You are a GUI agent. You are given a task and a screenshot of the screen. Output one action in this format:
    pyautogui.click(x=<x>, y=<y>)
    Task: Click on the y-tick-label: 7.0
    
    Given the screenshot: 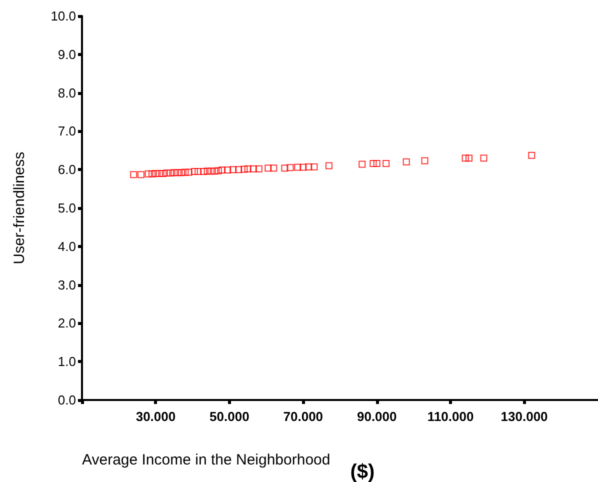 What is the action you would take?
    pyautogui.click(x=67, y=131)
    